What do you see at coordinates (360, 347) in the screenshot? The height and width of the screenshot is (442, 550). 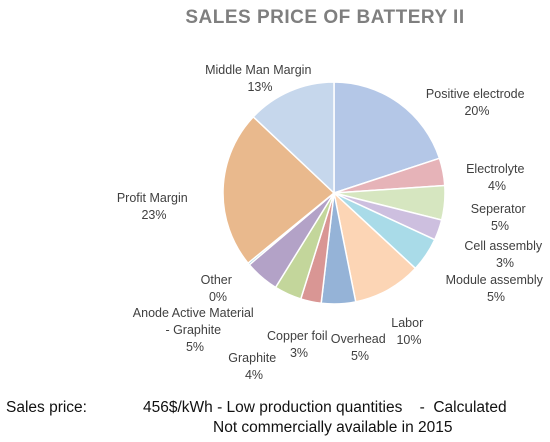 I see `slice-label-overhead: Overhead 5%` at bounding box center [360, 347].